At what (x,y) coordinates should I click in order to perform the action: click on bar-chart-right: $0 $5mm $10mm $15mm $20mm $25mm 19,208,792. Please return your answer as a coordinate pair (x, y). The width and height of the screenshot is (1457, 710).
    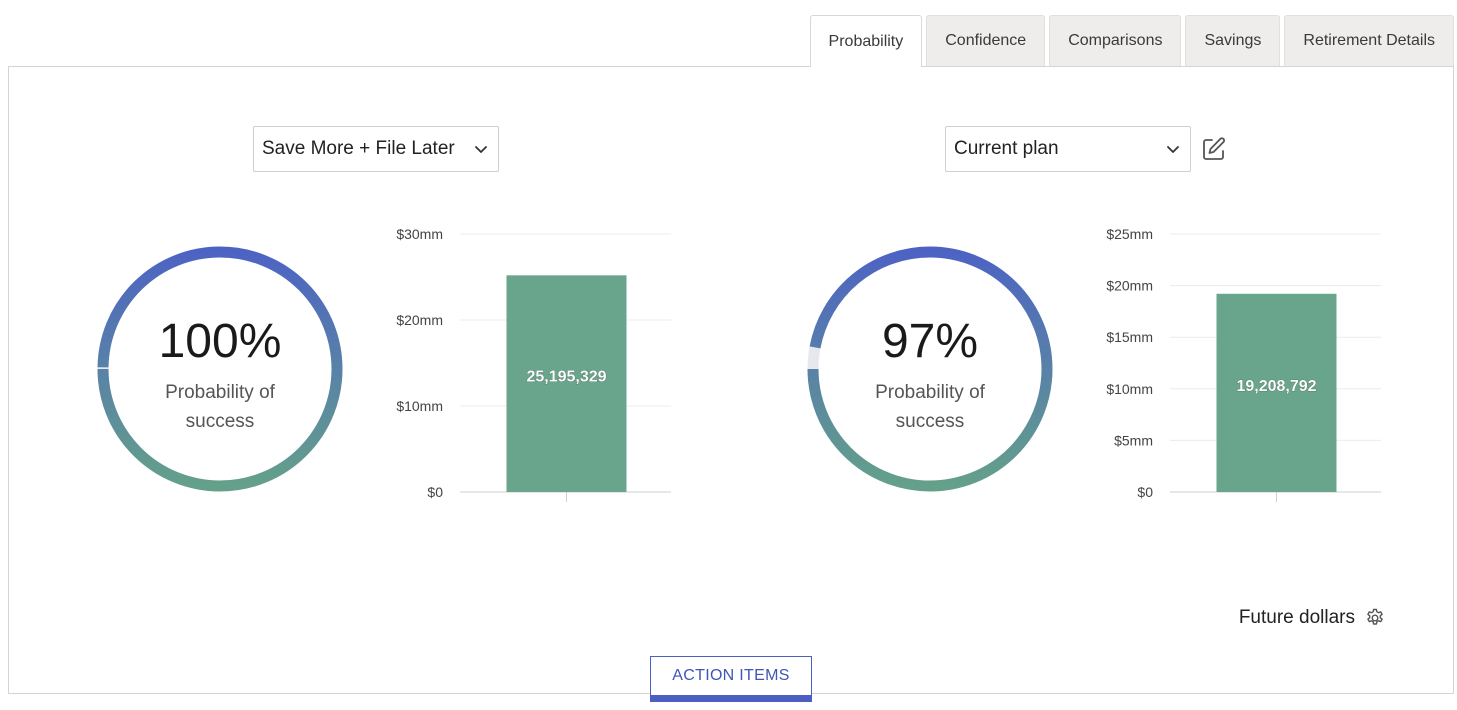
    Looking at the image, I should click on (1240, 370).